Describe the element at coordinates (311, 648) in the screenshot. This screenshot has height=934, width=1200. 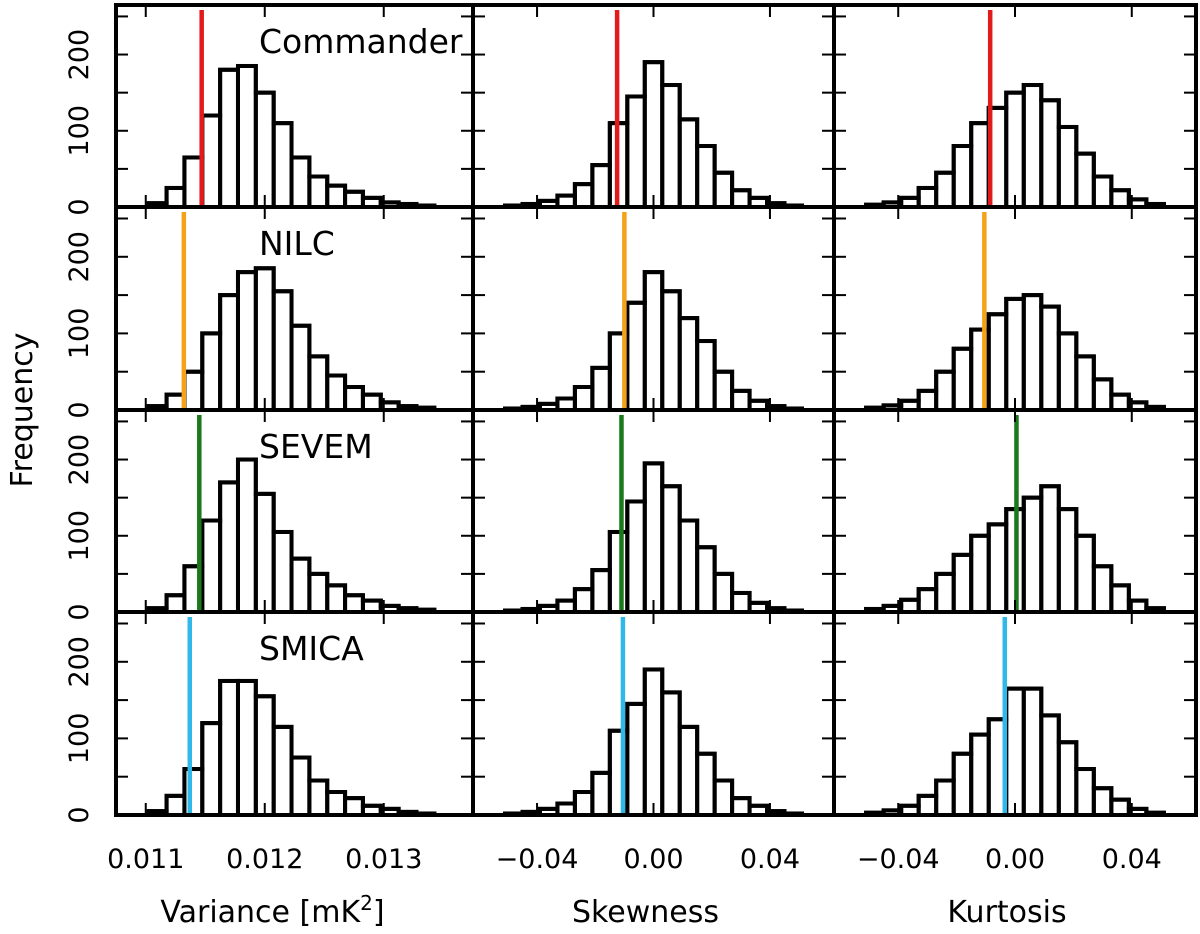
I see `panel-label-smica: SMICA` at that location.